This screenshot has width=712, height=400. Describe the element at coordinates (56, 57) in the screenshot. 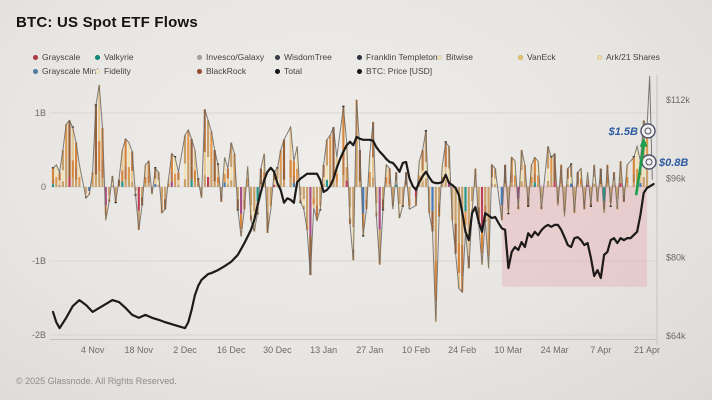

I see `legend-item-grayscale: Grayscale` at that location.